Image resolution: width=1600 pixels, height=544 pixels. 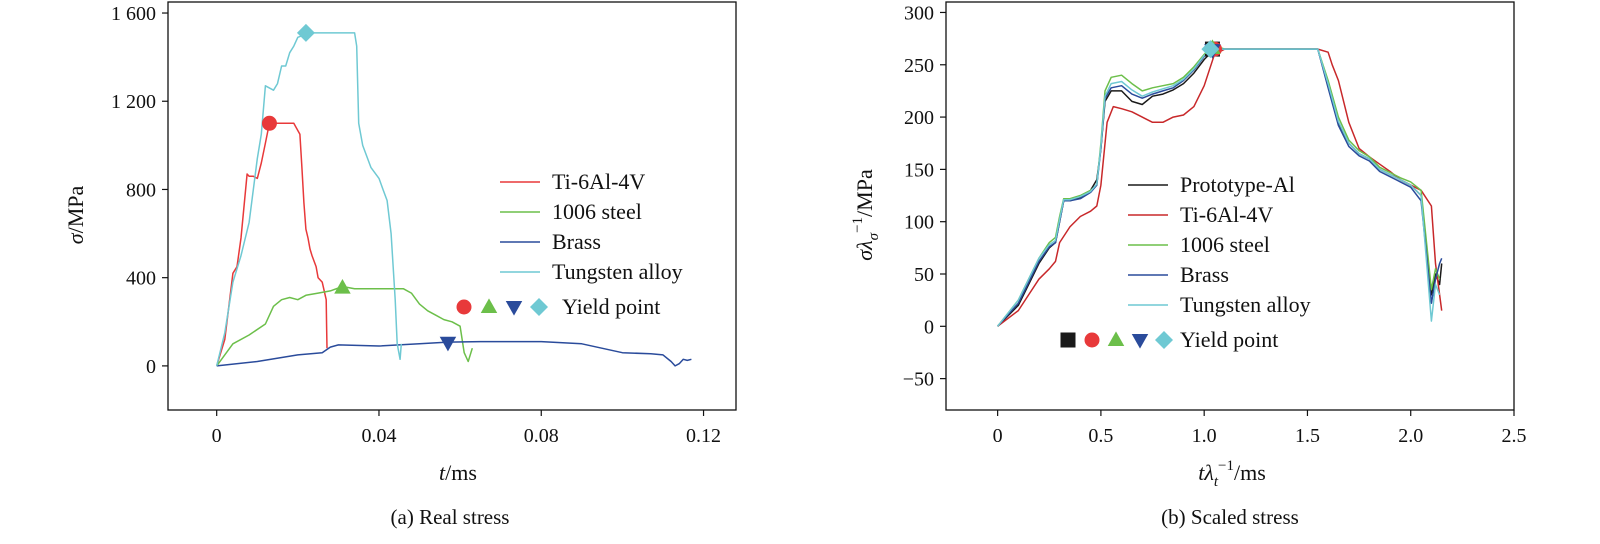 I want to click on x-tick-label: 0.5, so click(x=1100, y=436).